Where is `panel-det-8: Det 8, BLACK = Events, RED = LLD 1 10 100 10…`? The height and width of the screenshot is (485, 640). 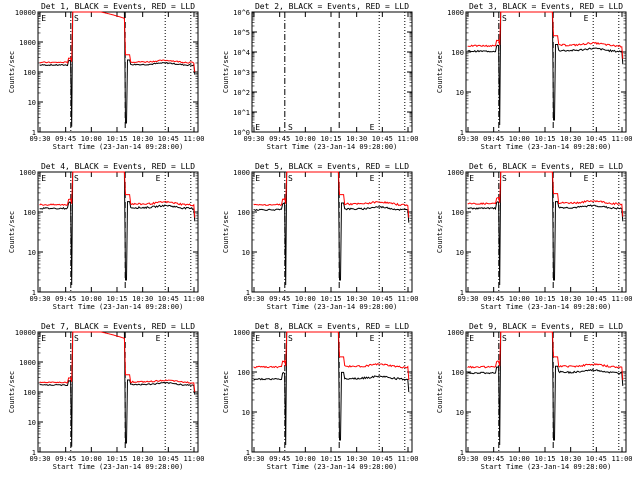
panel-det-8: Det 8, BLACK = Events, RED = LLD 1 10 100 10… is located at coordinates (320, 396).